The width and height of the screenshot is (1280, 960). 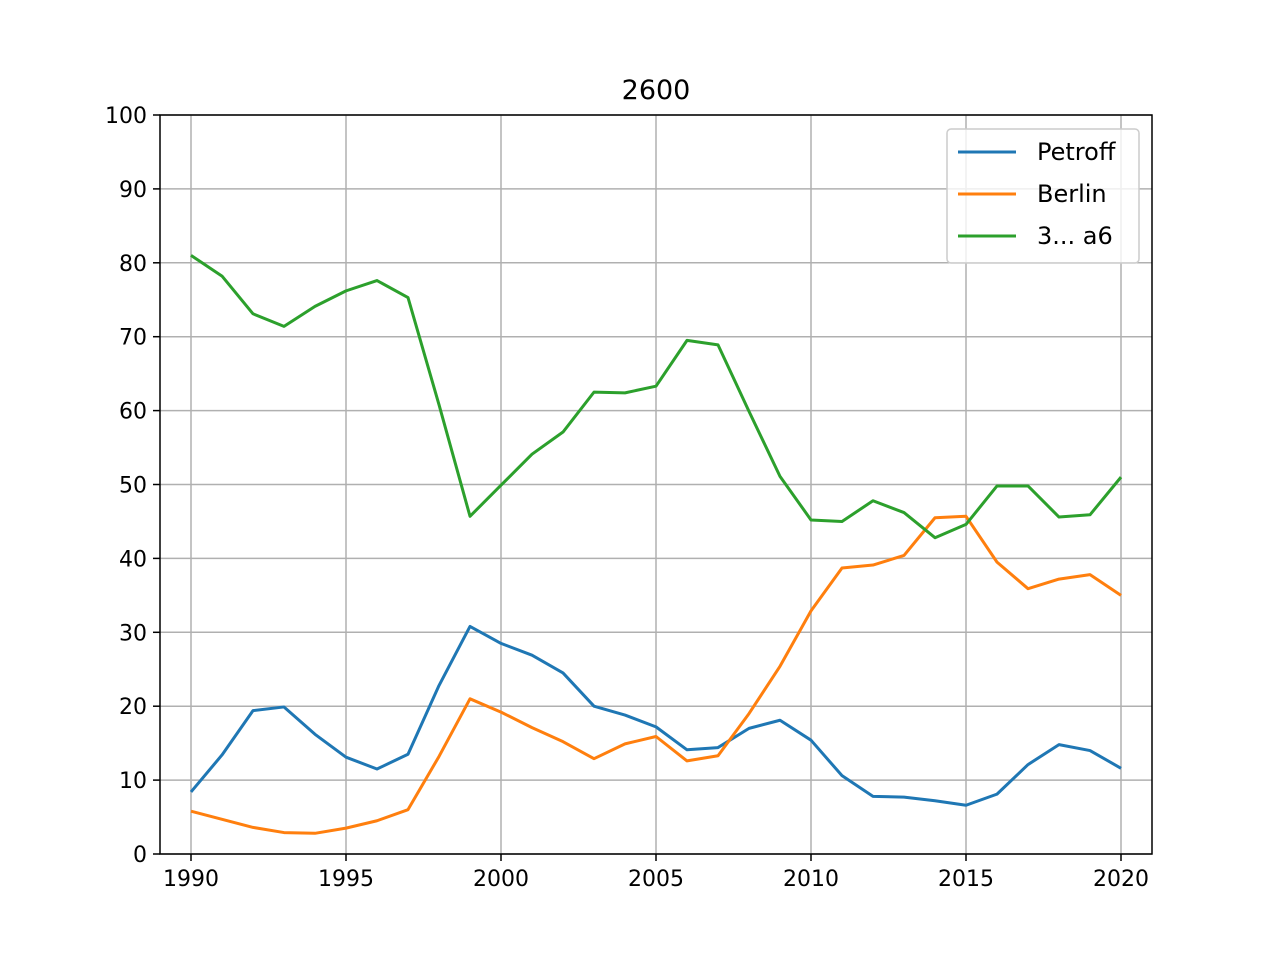 I want to click on x-tick-label: 2020, so click(x=1121, y=879).